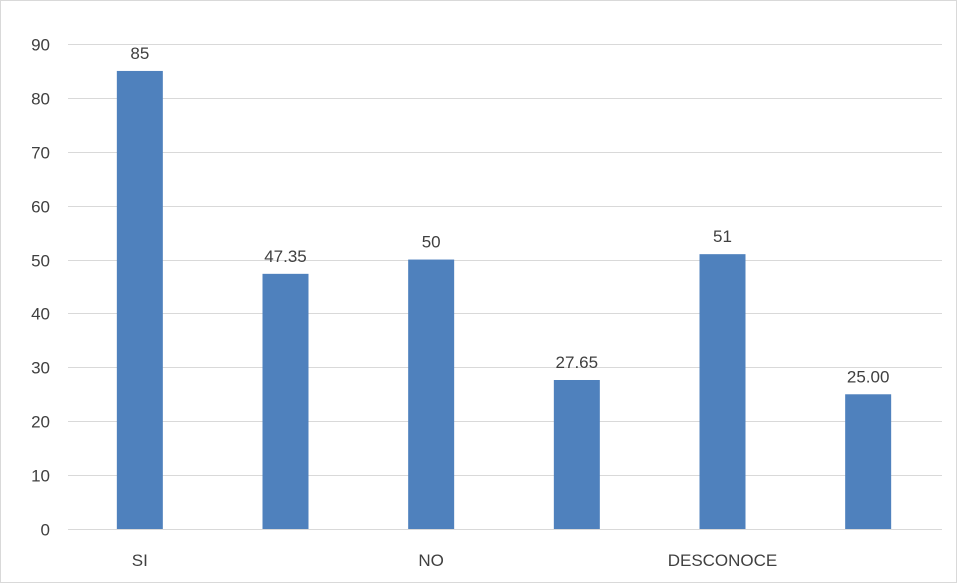 The image size is (957, 584). I want to click on y-tick-label: 10, so click(40, 476).